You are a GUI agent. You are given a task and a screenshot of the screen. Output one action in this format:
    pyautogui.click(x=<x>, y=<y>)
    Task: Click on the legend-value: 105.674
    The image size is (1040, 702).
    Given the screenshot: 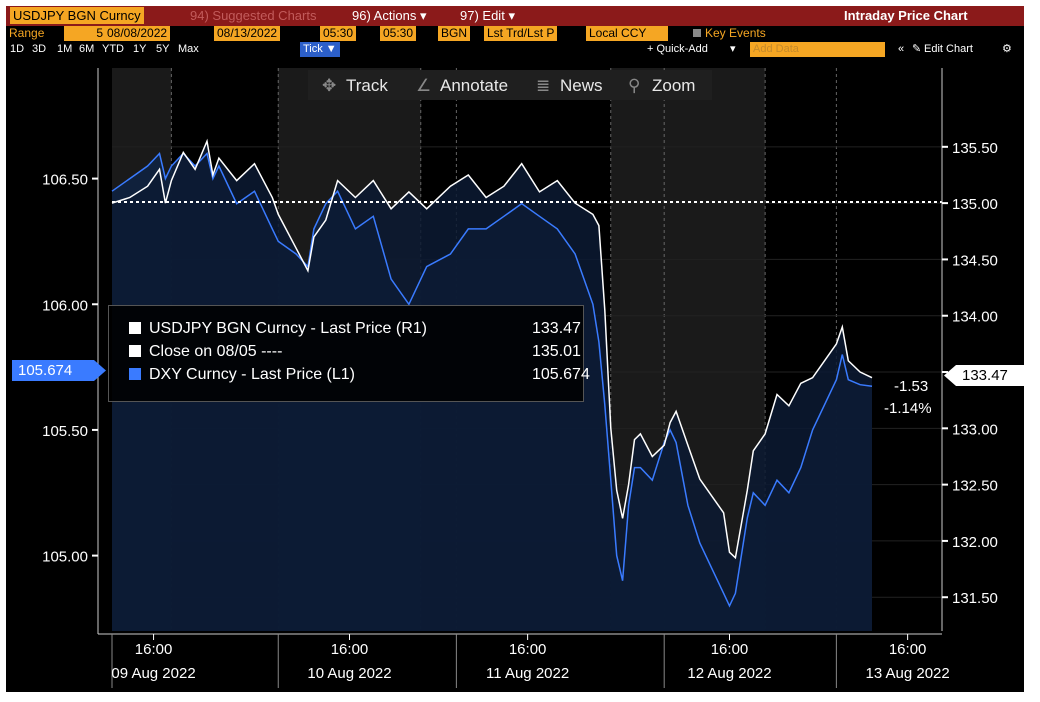 What is the action you would take?
    pyautogui.click(x=561, y=374)
    